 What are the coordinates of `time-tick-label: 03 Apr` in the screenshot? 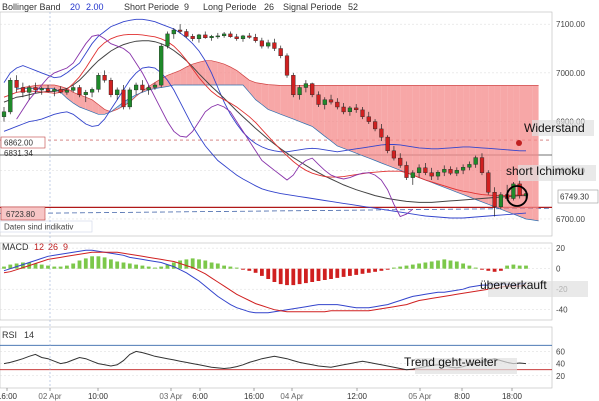 It's located at (170, 396).